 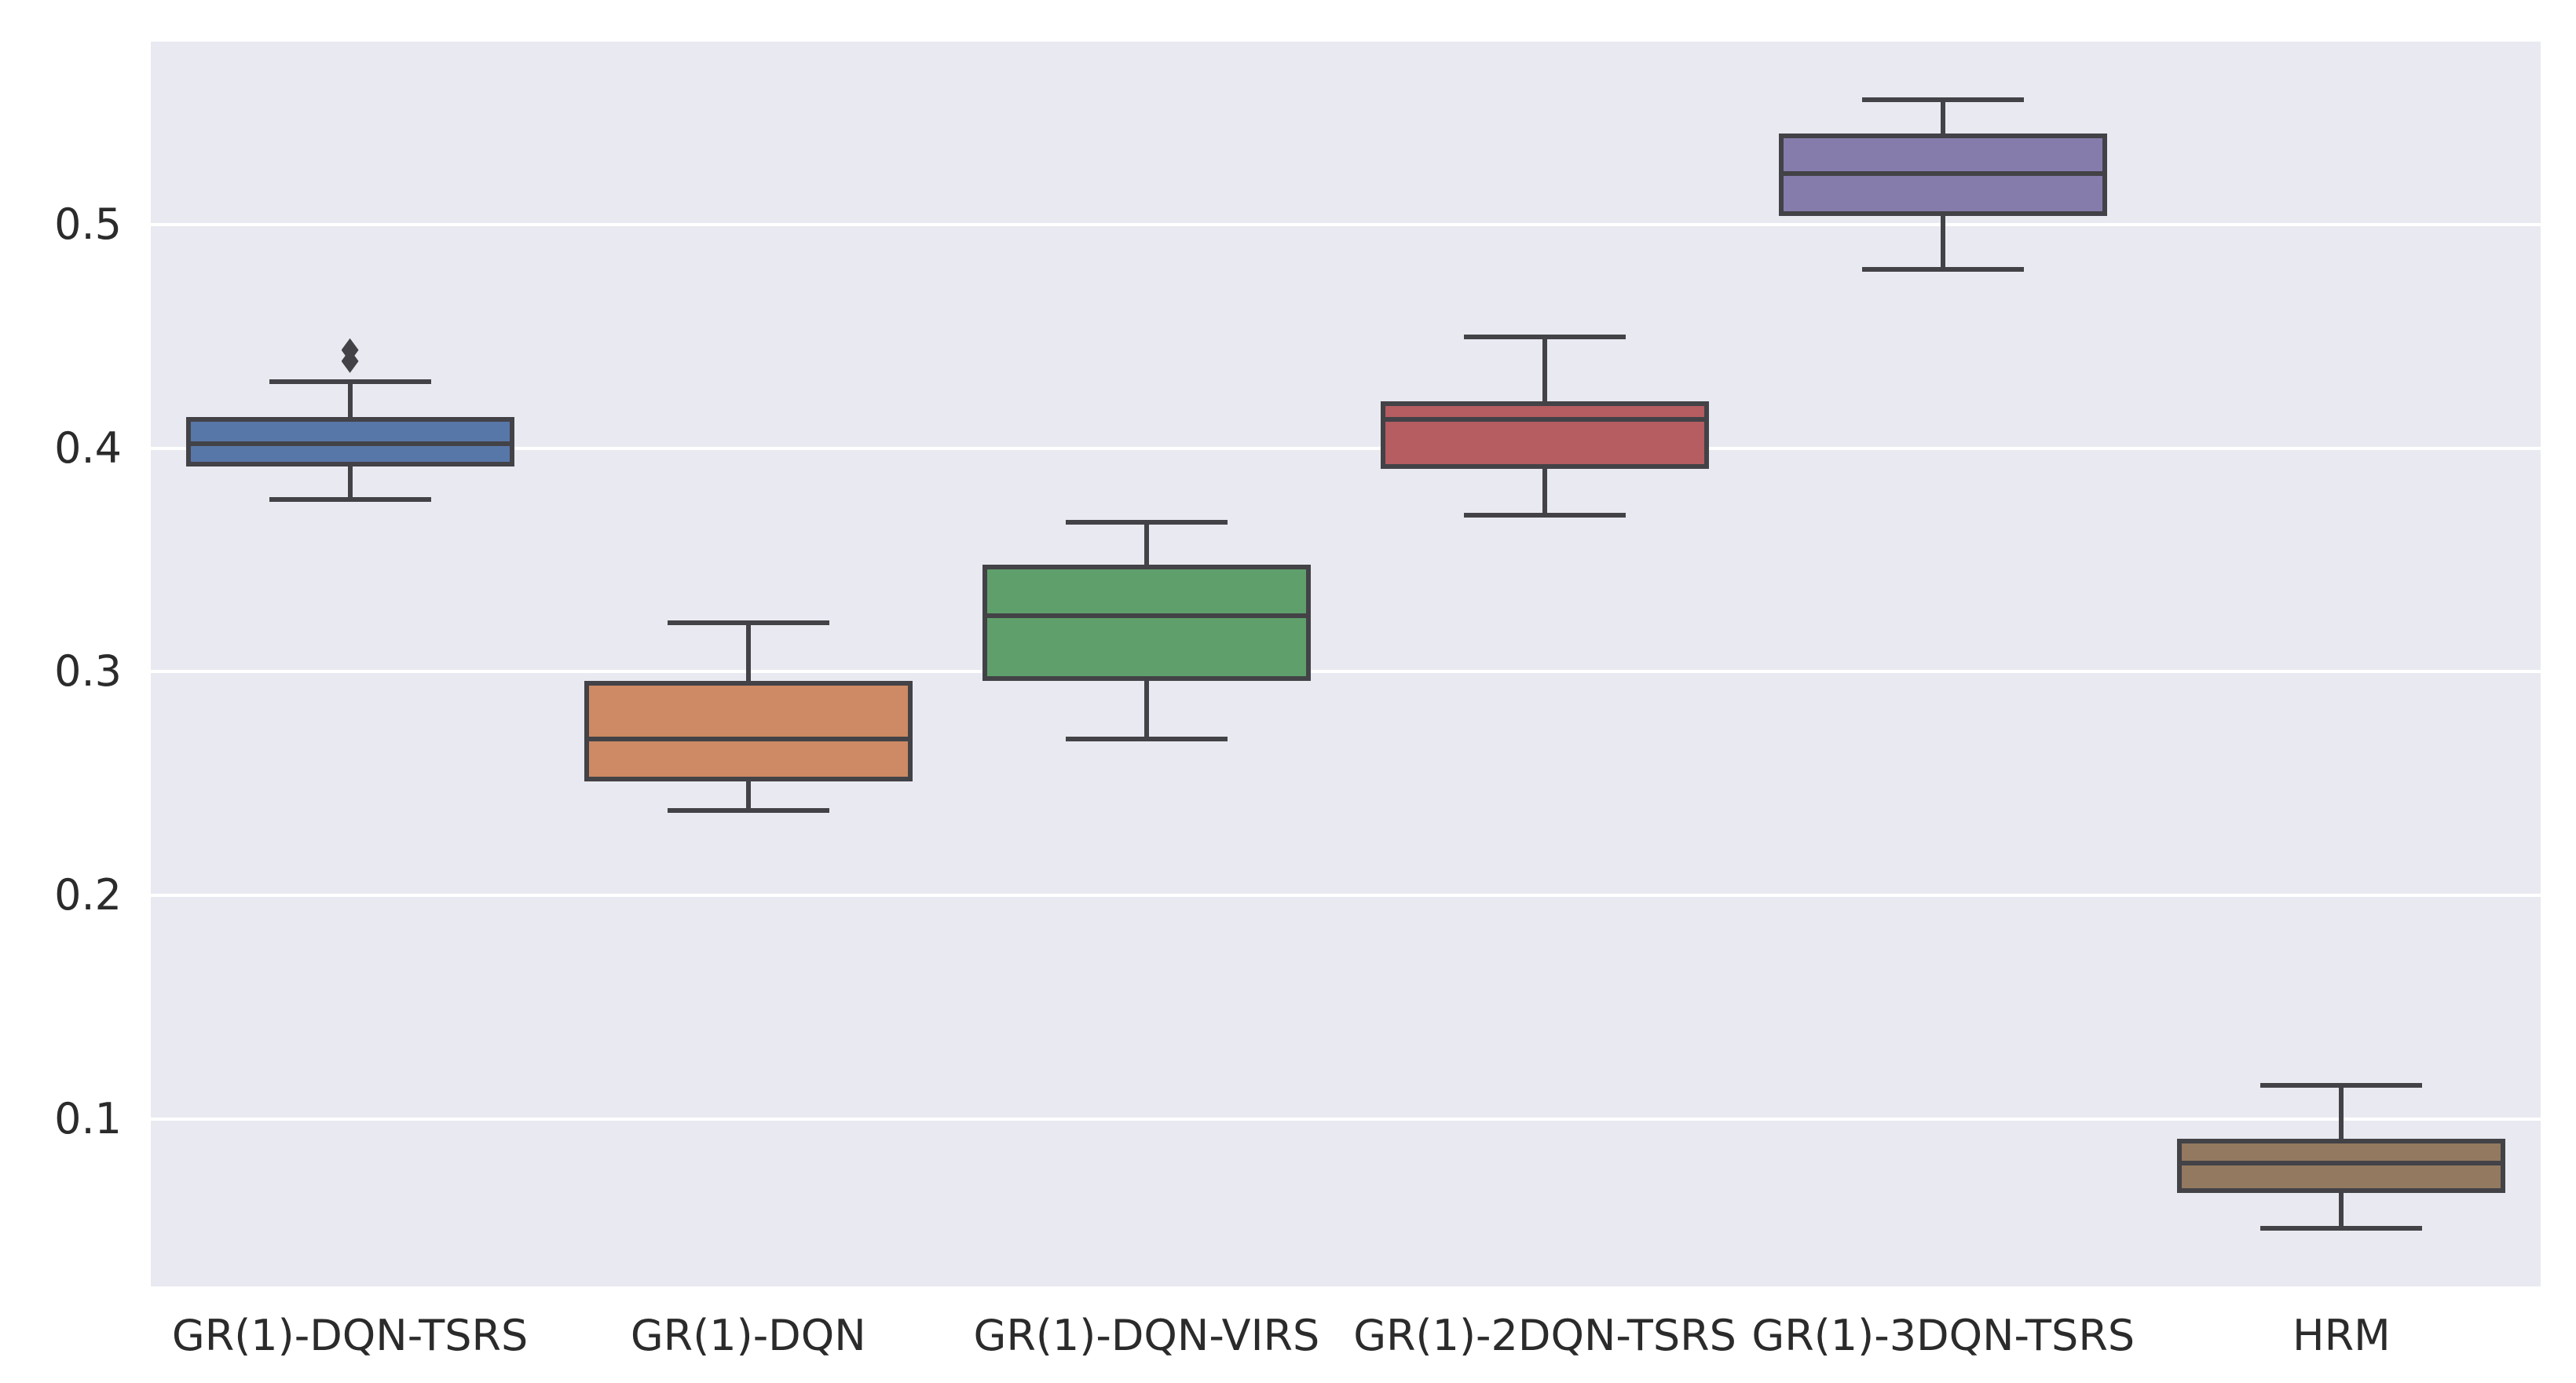 I want to click on gridline-y-0.5, so click(x=1346, y=225).